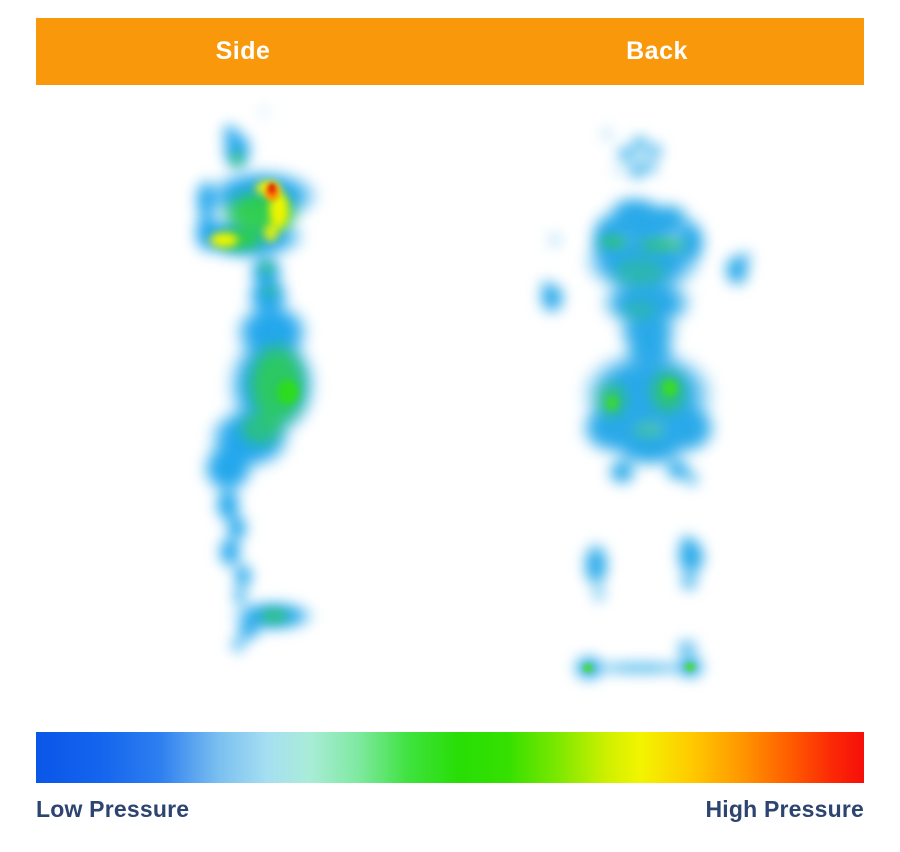  I want to click on side-column-header: Side, so click(243, 51).